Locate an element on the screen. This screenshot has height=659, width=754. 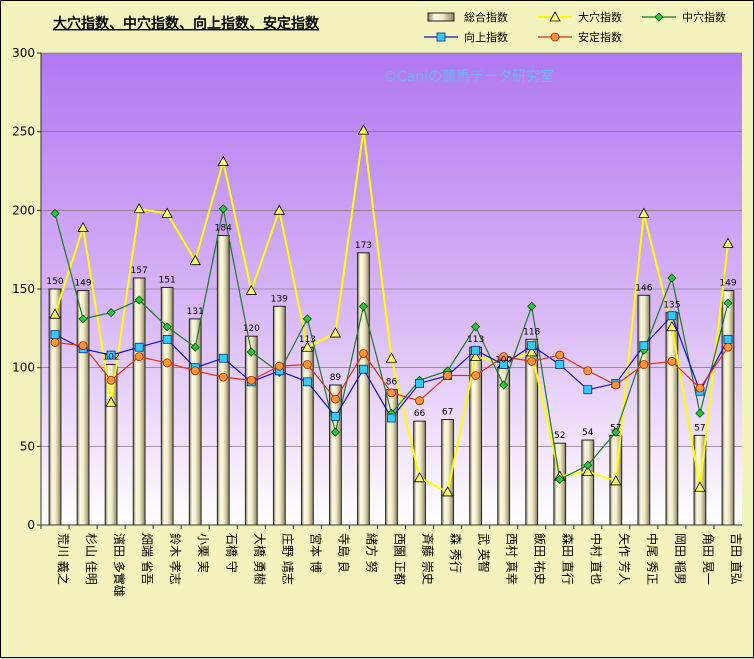
legend-label: 向上指数 is located at coordinates (486, 37).